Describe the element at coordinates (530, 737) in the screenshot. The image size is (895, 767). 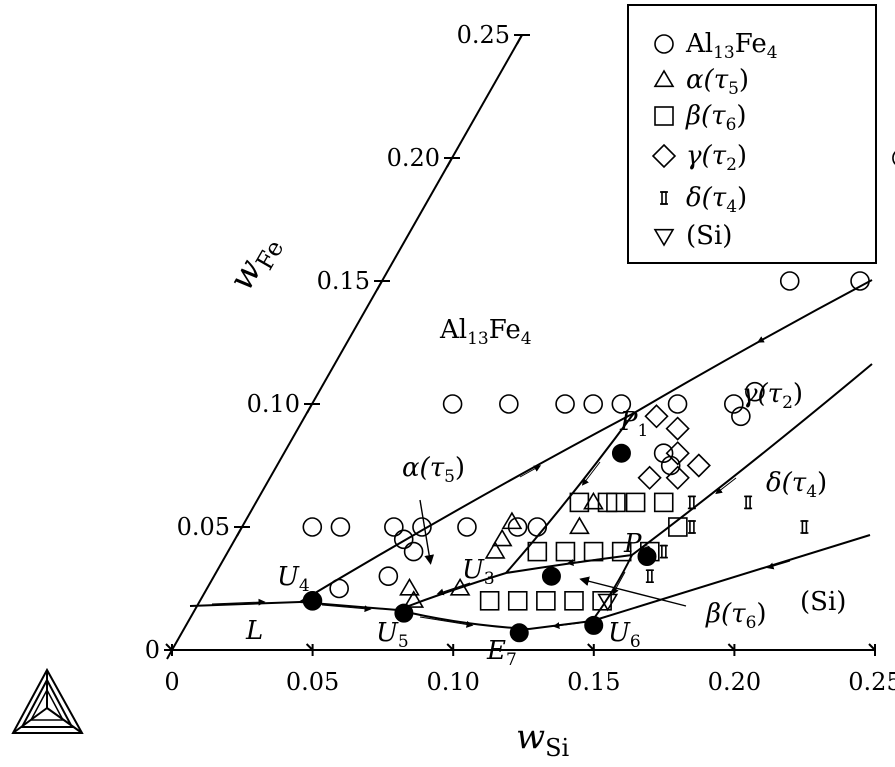
I see `x-axis-title-main: w` at that location.